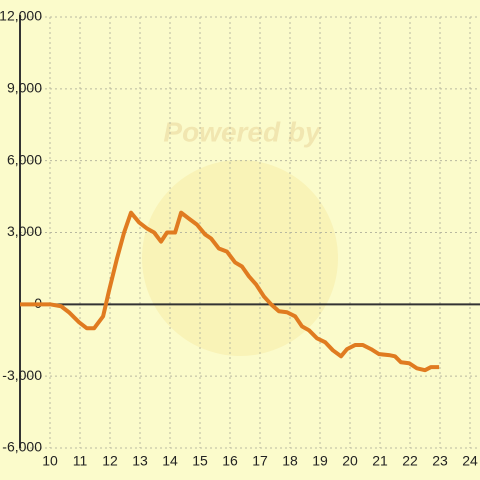 This screenshot has width=480, height=480. What do you see at coordinates (80, 461) in the screenshot?
I see `x-tick-label: 11` at bounding box center [80, 461].